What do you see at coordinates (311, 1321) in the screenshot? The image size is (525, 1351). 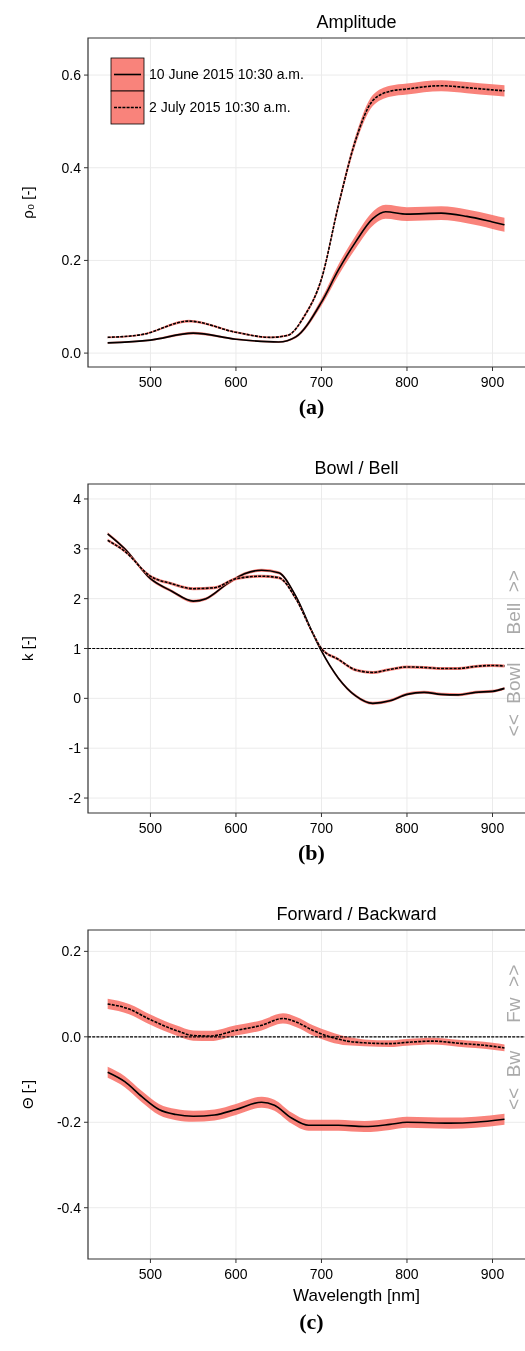 I see `text: (c)` at bounding box center [311, 1321].